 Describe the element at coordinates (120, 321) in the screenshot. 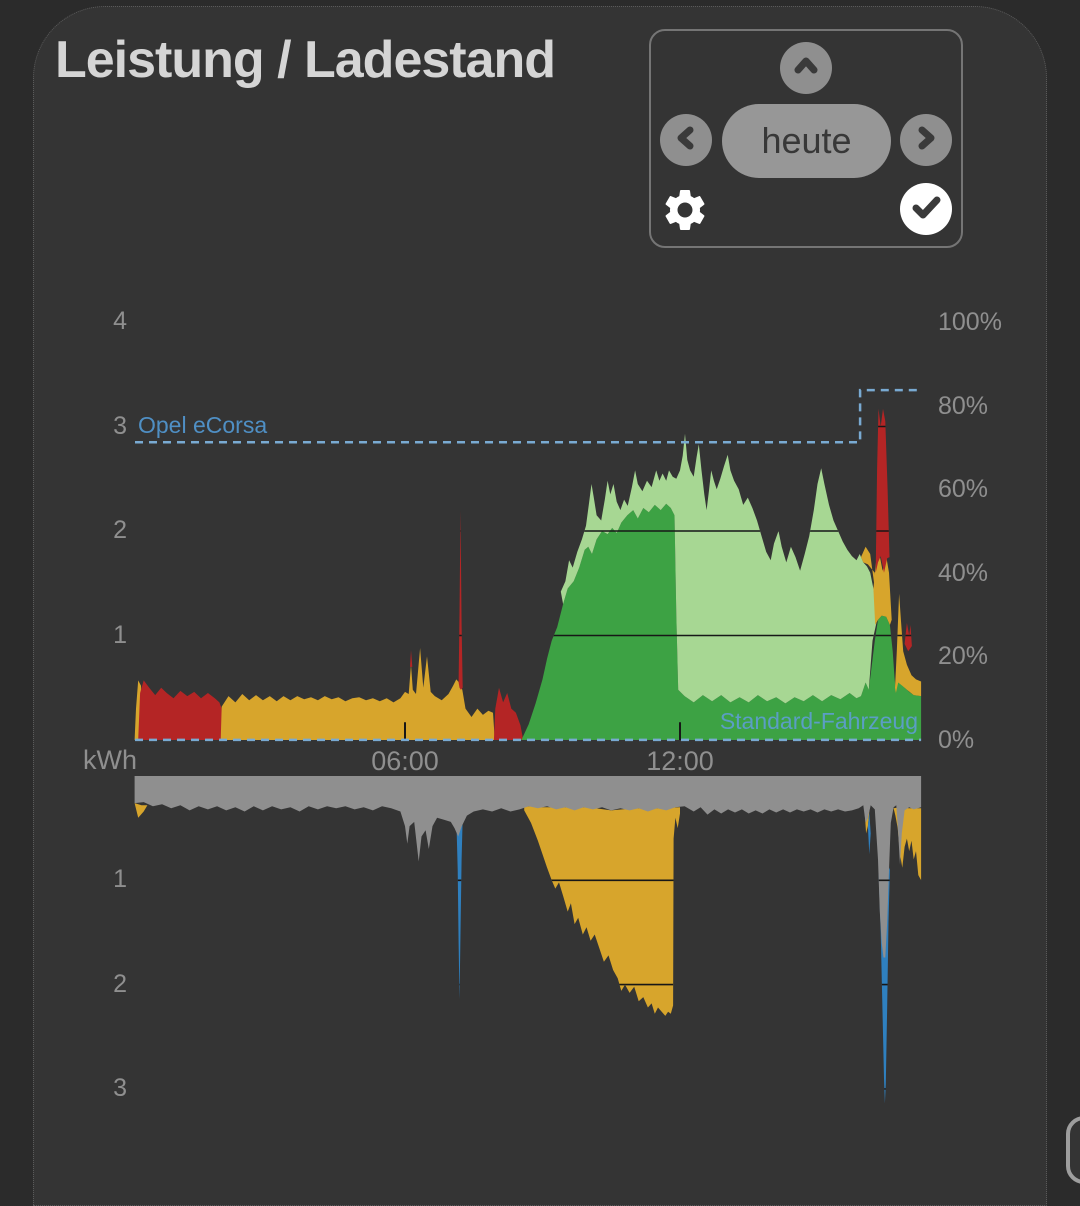

I see `y-tick-top: 4` at that location.